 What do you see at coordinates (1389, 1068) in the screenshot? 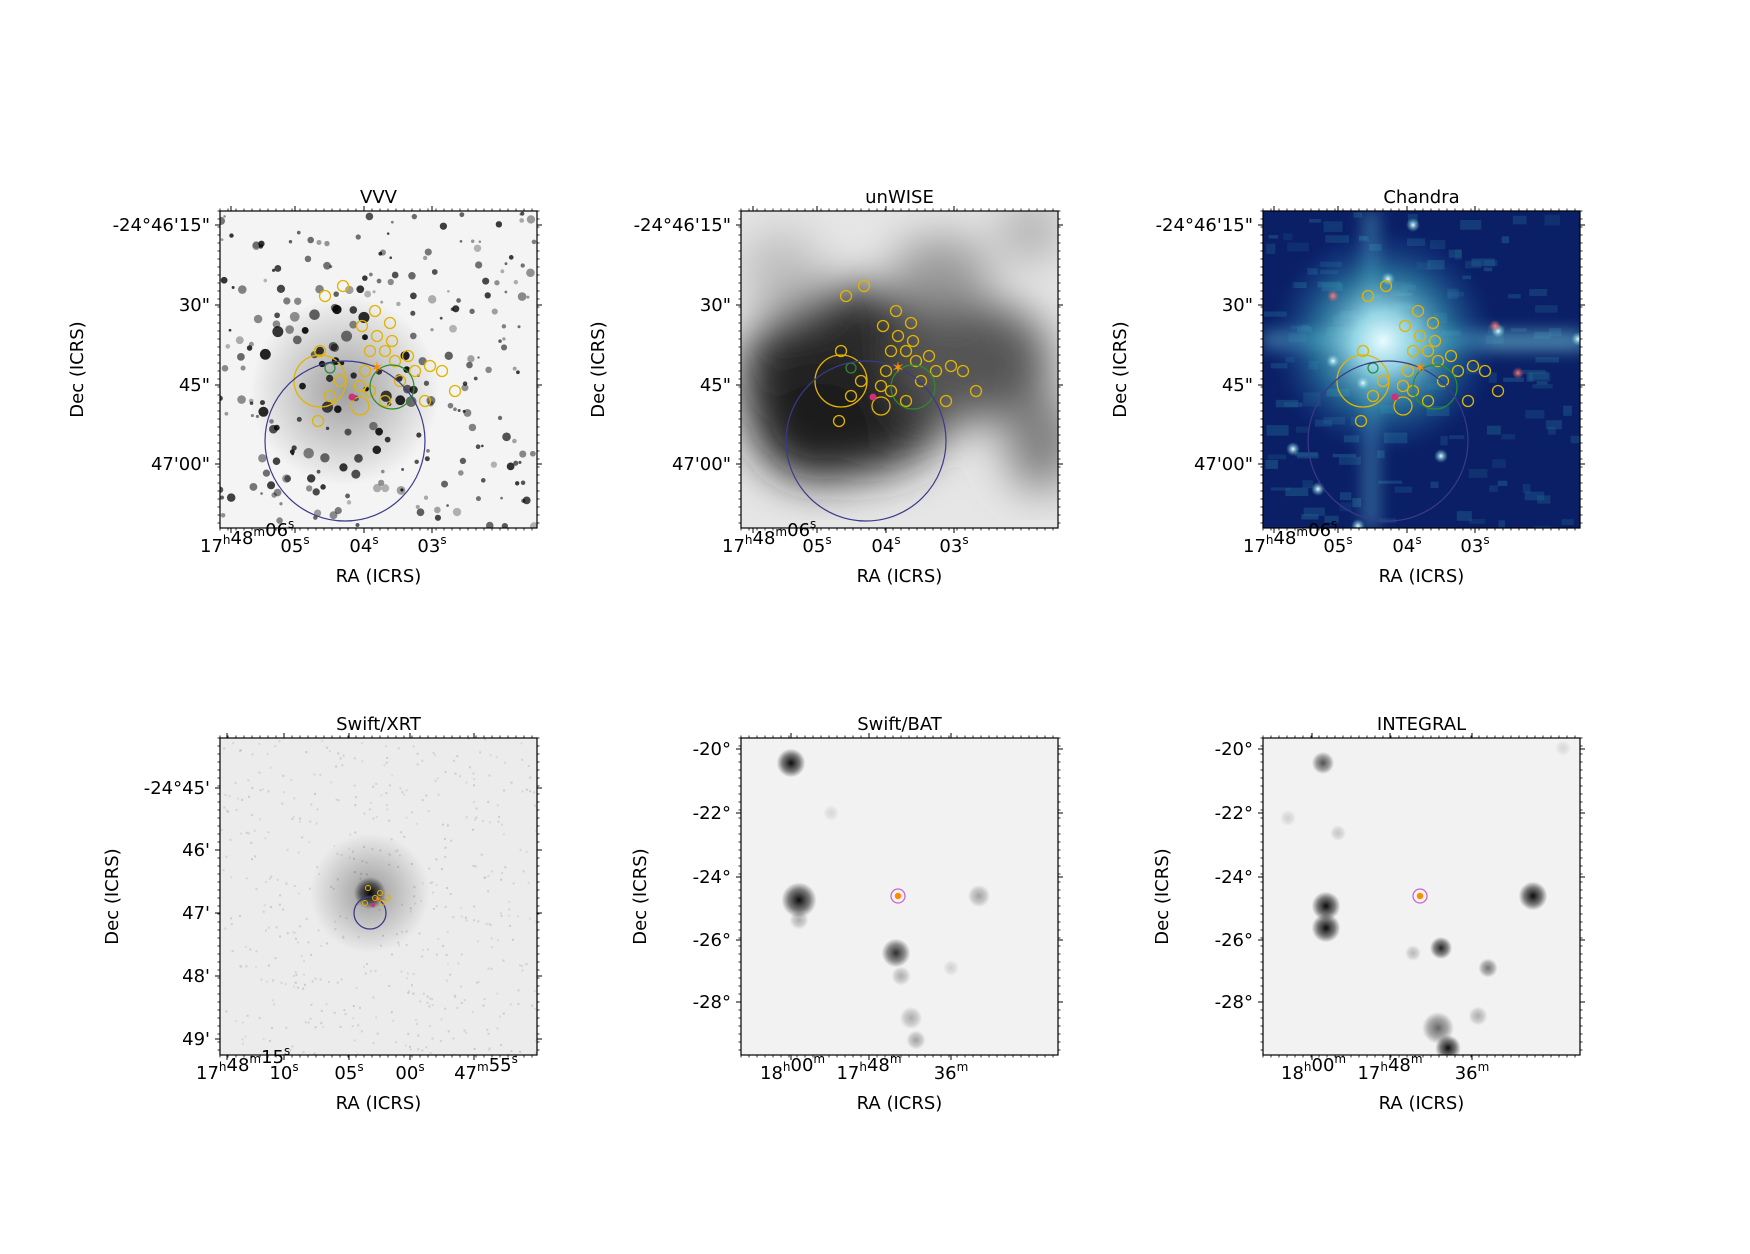
I see `x-tick-label: 17h48m` at bounding box center [1389, 1068].